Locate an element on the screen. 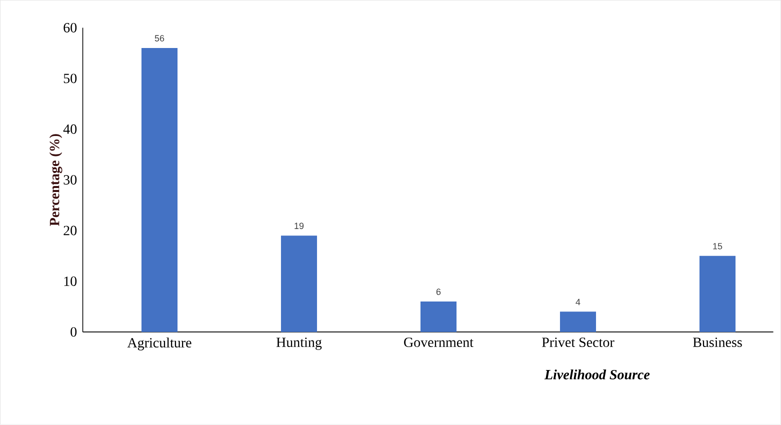 This screenshot has height=425, width=781. y-tick-label: 50 is located at coordinates (70, 79).